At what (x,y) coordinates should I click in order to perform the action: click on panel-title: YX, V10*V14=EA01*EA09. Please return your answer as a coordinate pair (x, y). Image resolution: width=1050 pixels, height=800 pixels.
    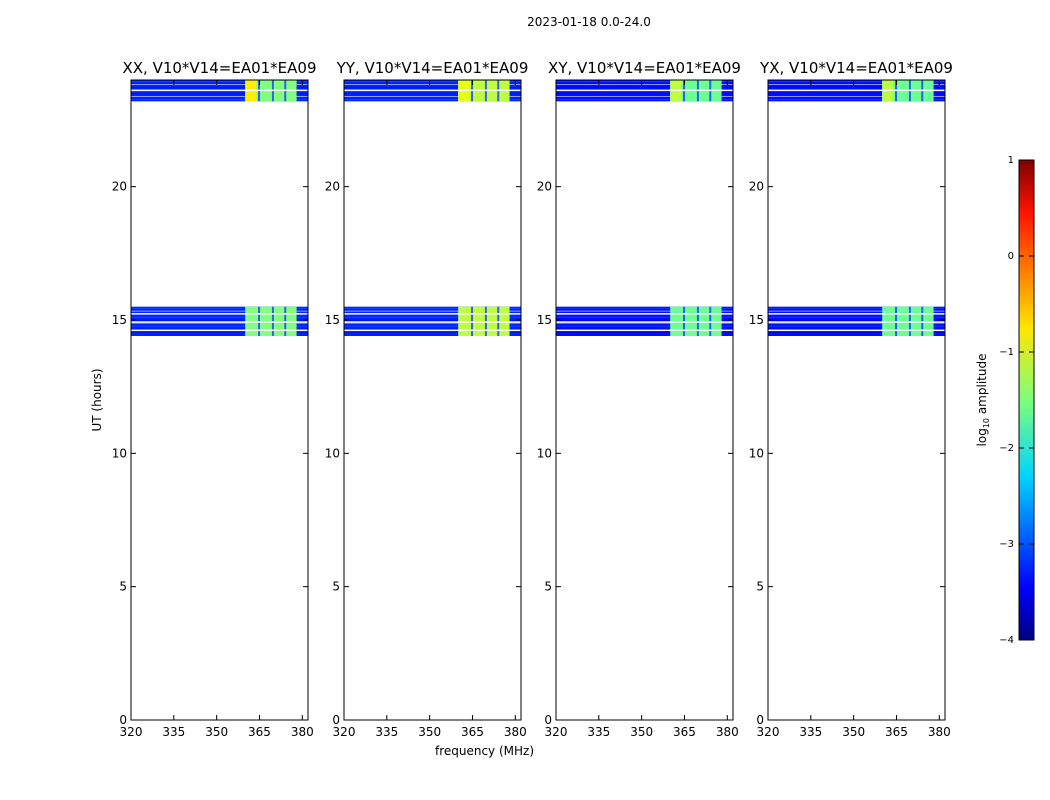
    Looking at the image, I should click on (856, 68).